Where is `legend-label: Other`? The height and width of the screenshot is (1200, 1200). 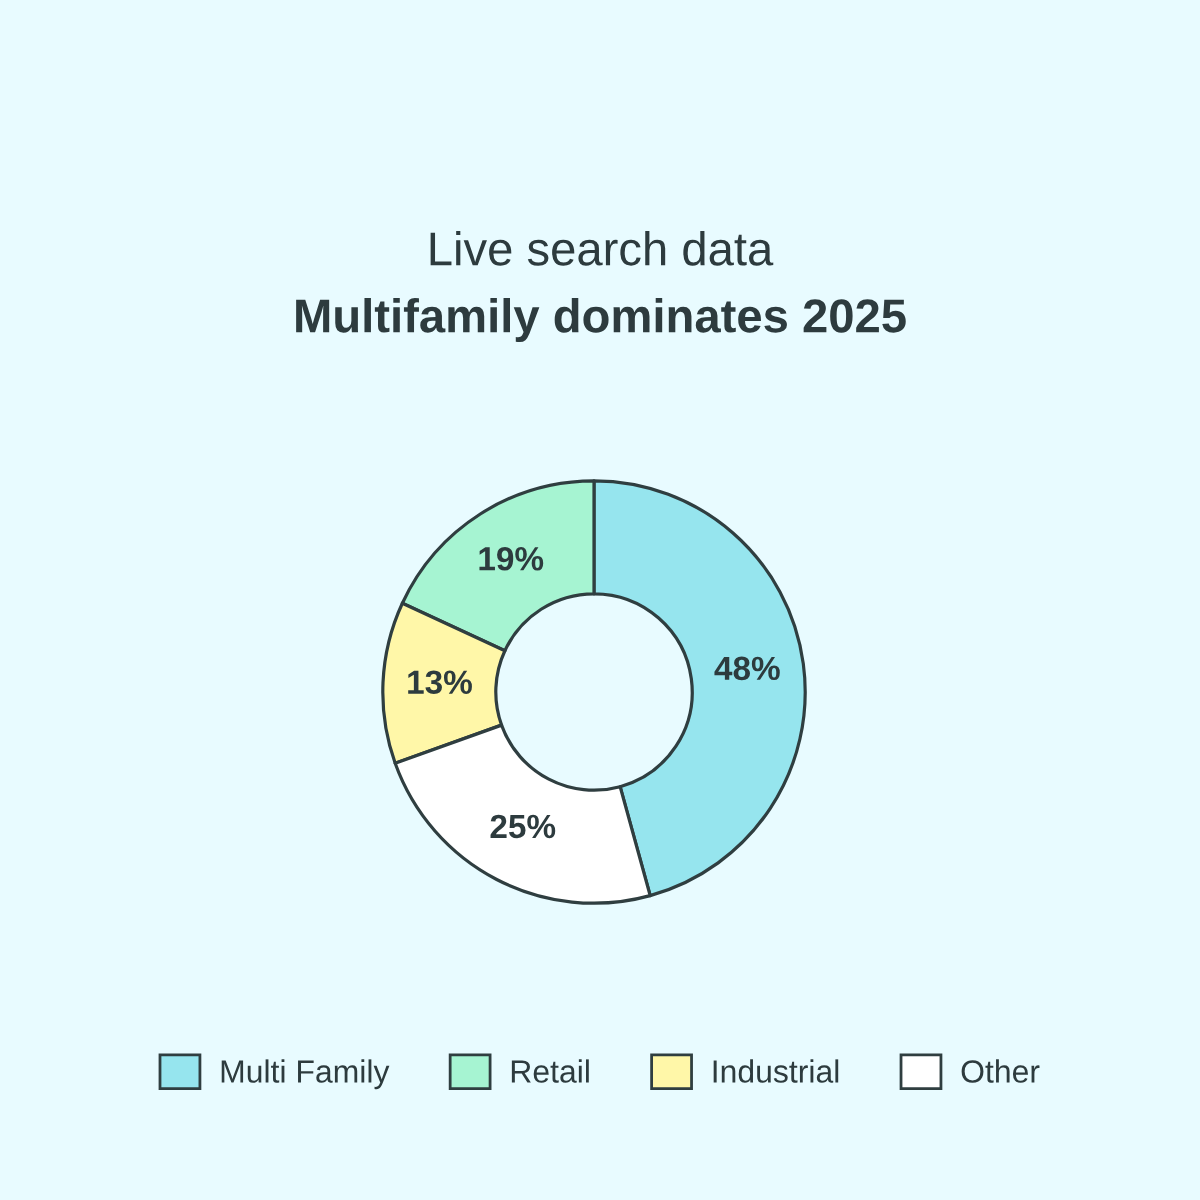
legend-label: Other is located at coordinates (1000, 1071).